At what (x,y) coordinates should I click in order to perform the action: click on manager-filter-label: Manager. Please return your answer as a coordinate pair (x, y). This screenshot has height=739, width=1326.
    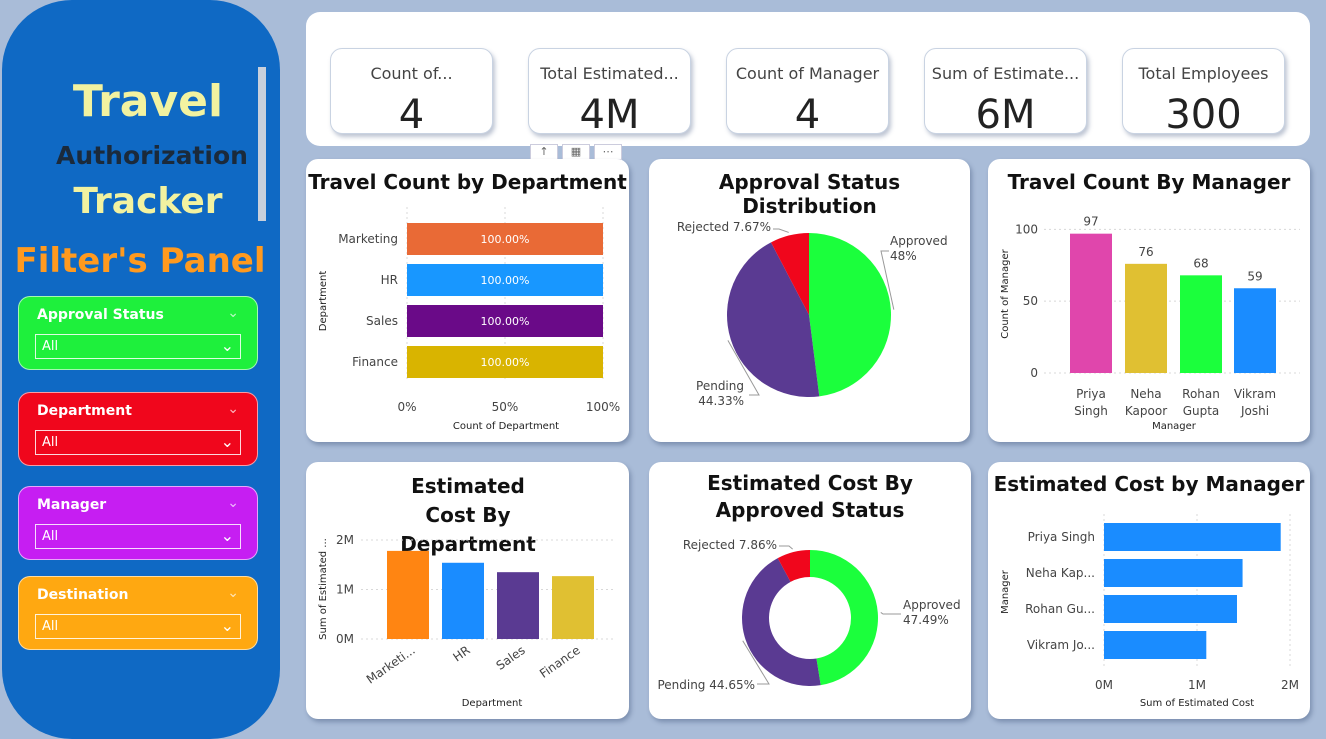
    Looking at the image, I should click on (72, 505).